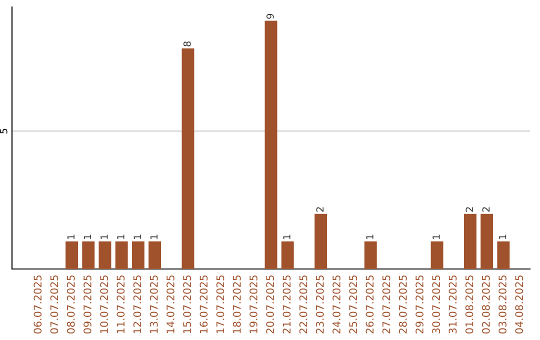 This screenshot has width=540, height=340. What do you see at coordinates (104, 304) in the screenshot?
I see `x-tick-label: 10.07.2025` at bounding box center [104, 304].